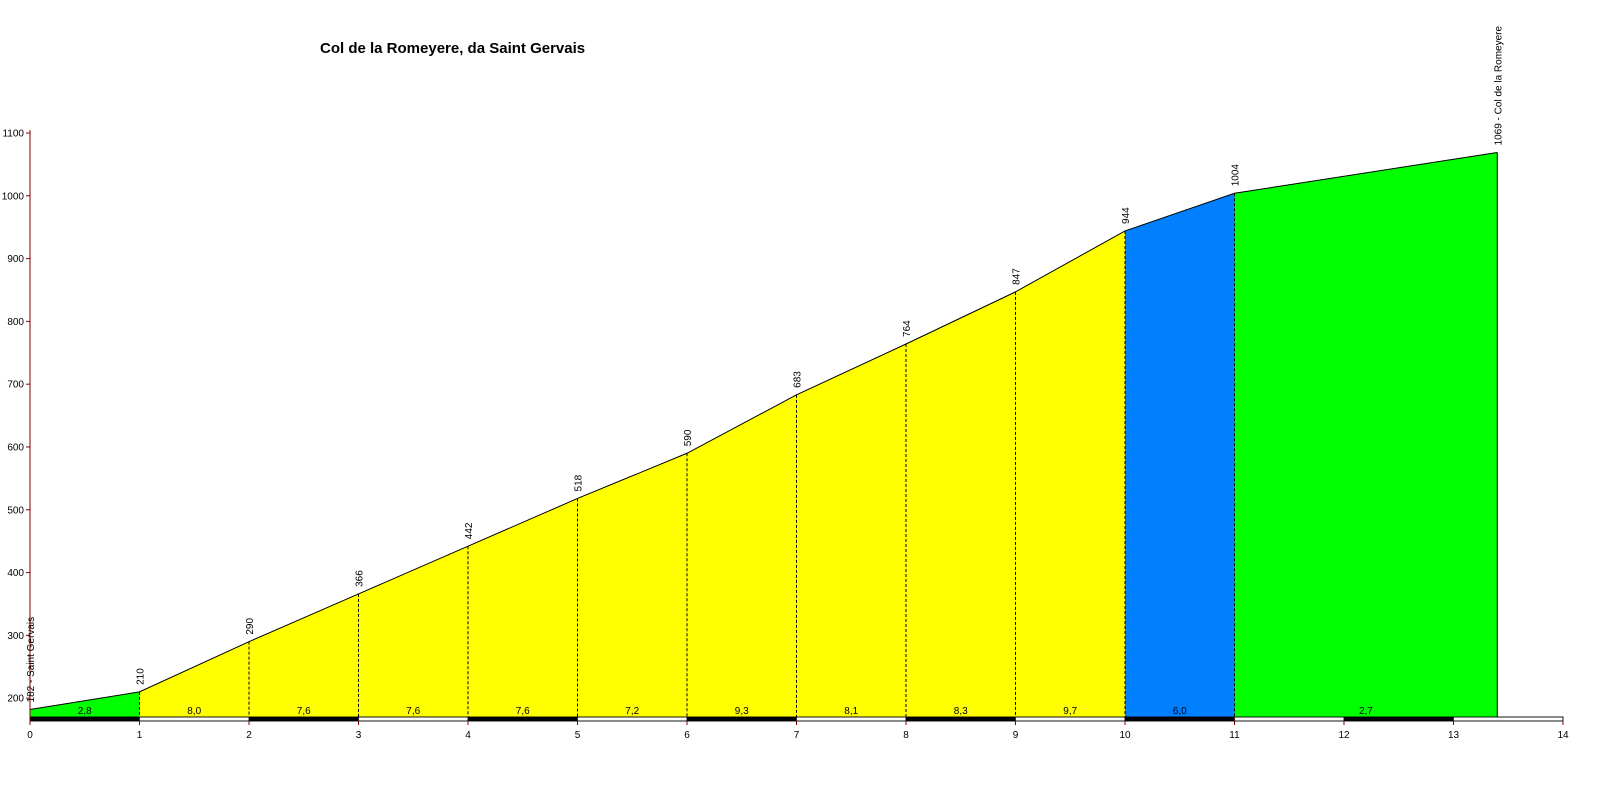 This screenshot has height=800, width=1600. Describe the element at coordinates (15, 510) in the screenshot. I see `y-tick-label-500: 500` at that location.